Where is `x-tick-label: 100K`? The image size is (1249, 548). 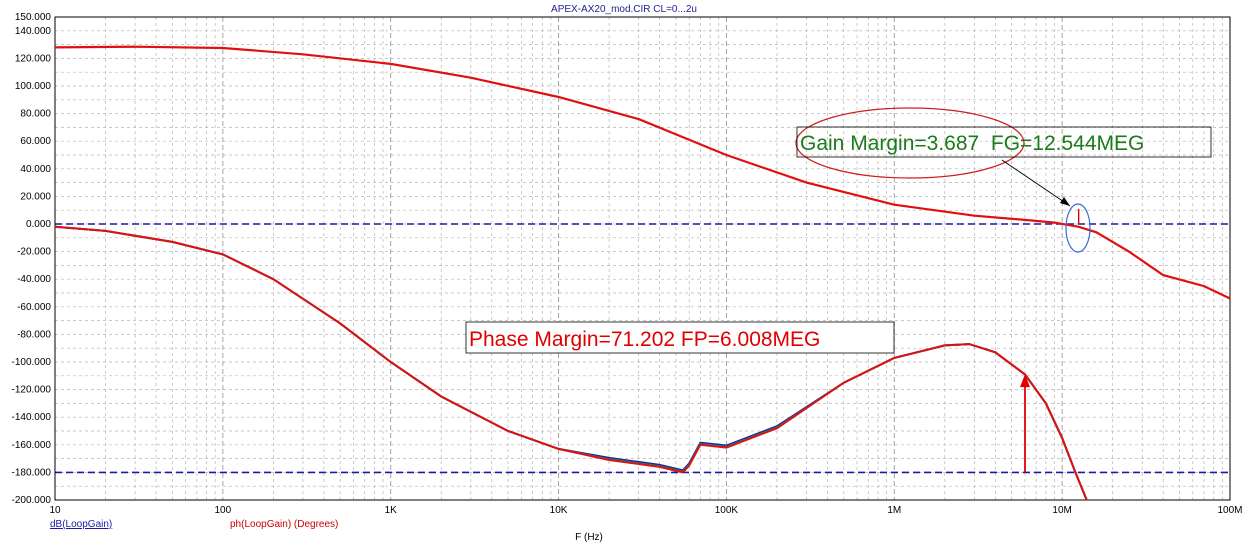 x-tick-label: 100K is located at coordinates (727, 510).